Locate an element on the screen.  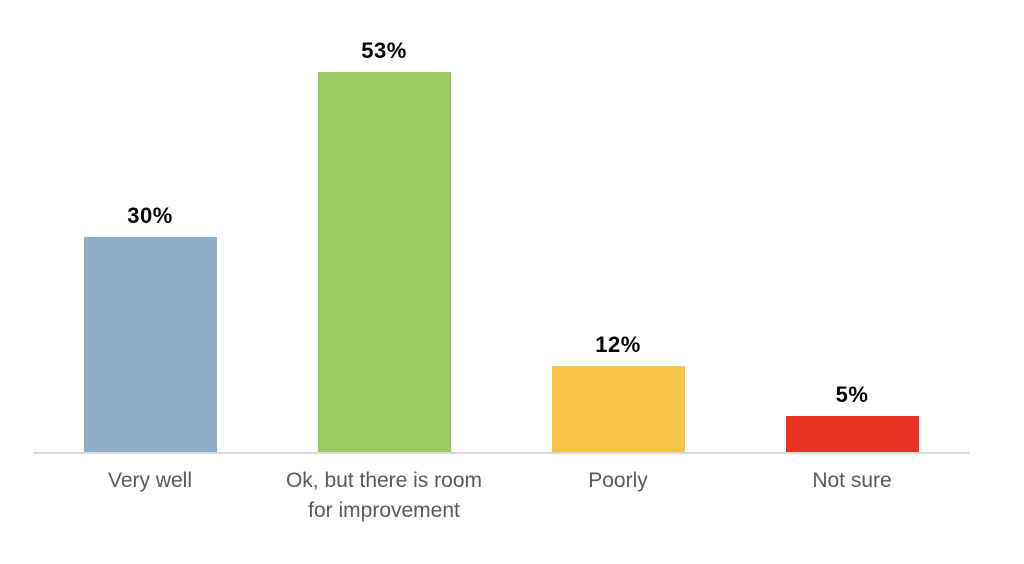
category-label: Poorly is located at coordinates (618, 496).